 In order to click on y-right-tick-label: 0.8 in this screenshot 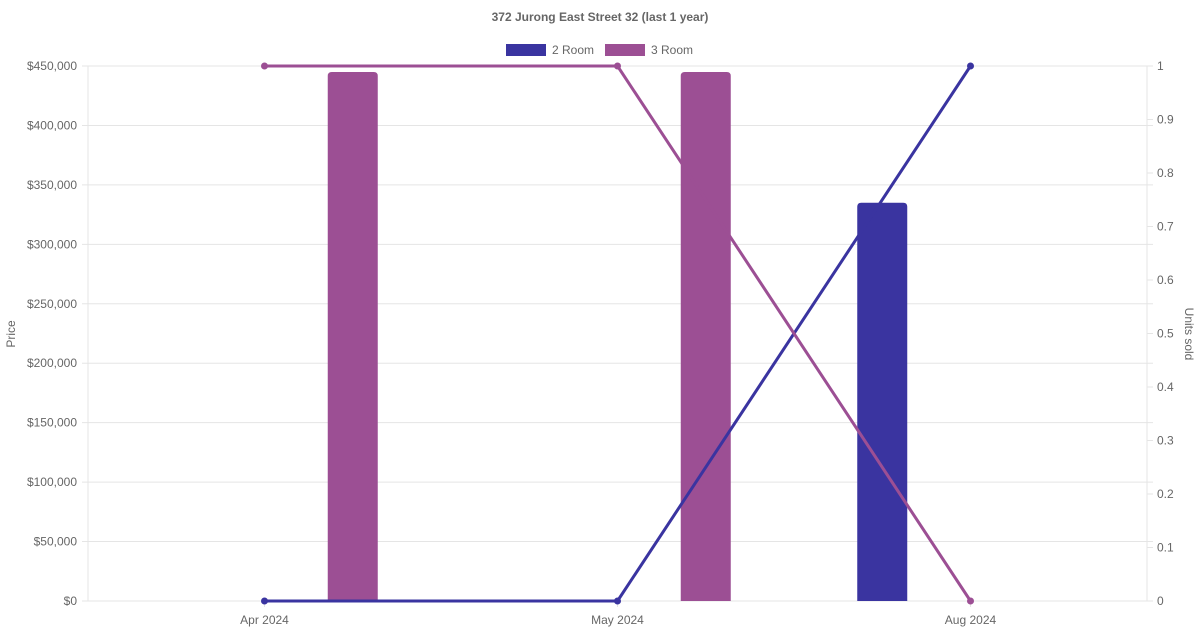, I will do `click(1165, 173)`.